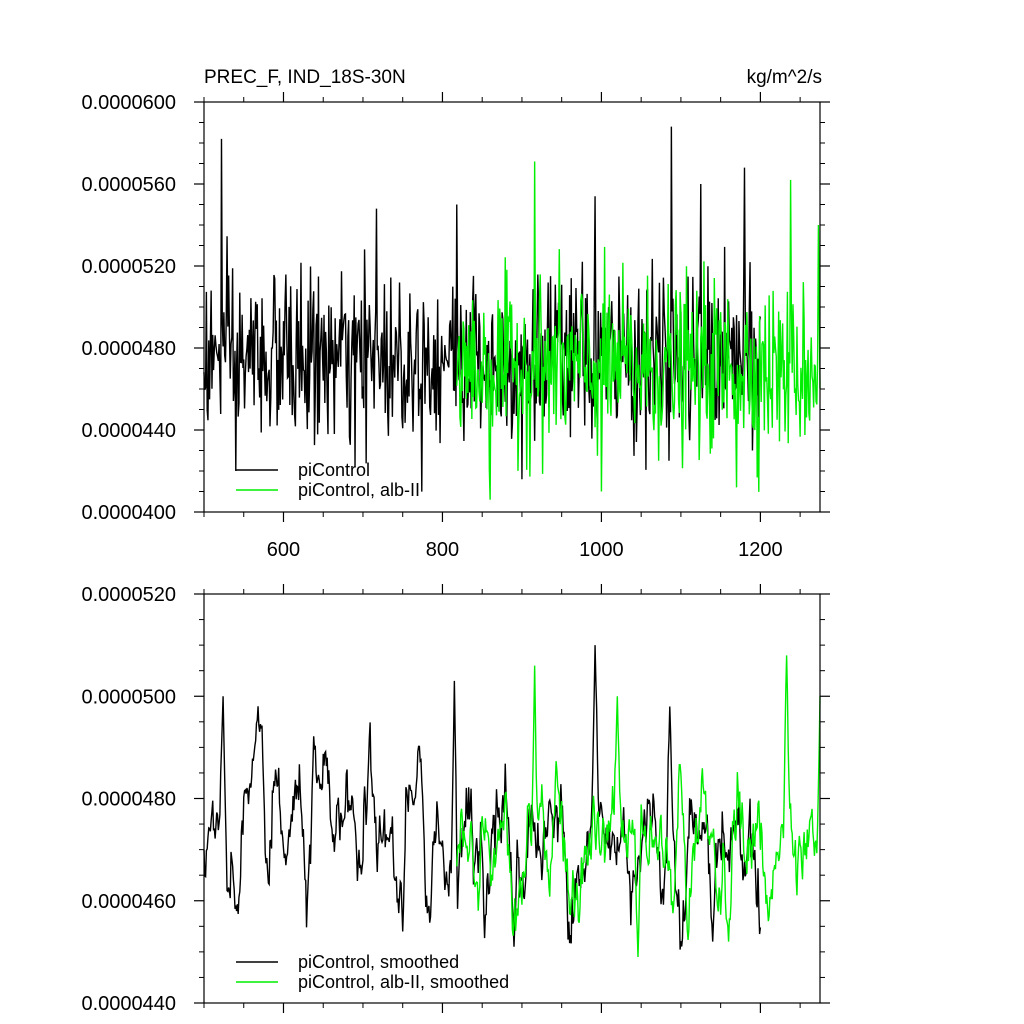 The image size is (1024, 1024). Describe the element at coordinates (334, 470) in the screenshot. I see `top-legend-label-0: piControl` at that location.